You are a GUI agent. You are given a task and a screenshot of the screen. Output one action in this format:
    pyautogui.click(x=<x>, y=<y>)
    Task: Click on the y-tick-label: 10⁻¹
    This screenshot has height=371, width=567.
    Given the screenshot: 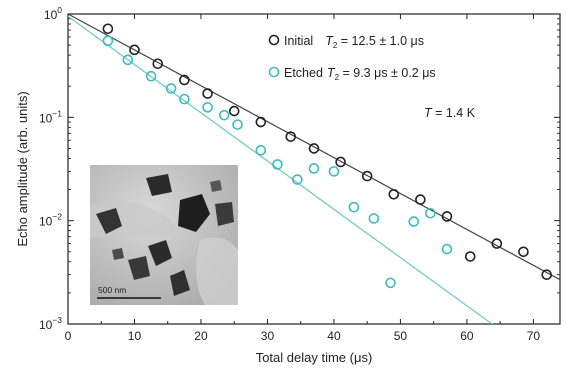 What is the action you would take?
    pyautogui.click(x=50, y=116)
    